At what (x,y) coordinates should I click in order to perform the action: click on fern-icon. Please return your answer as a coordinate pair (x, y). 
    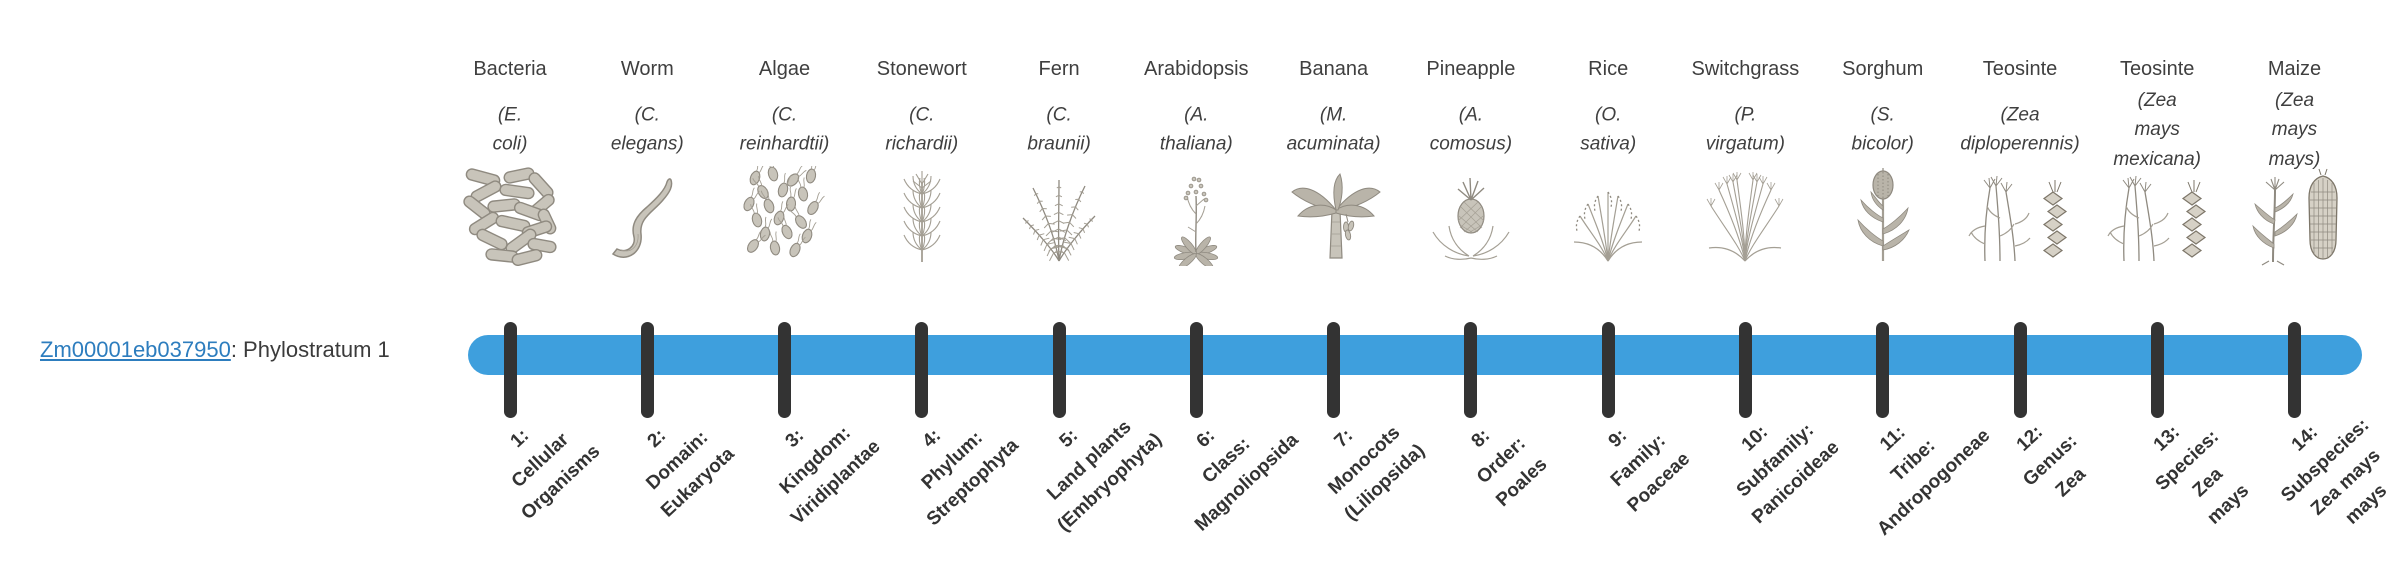
    Looking at the image, I should click on (1059, 216).